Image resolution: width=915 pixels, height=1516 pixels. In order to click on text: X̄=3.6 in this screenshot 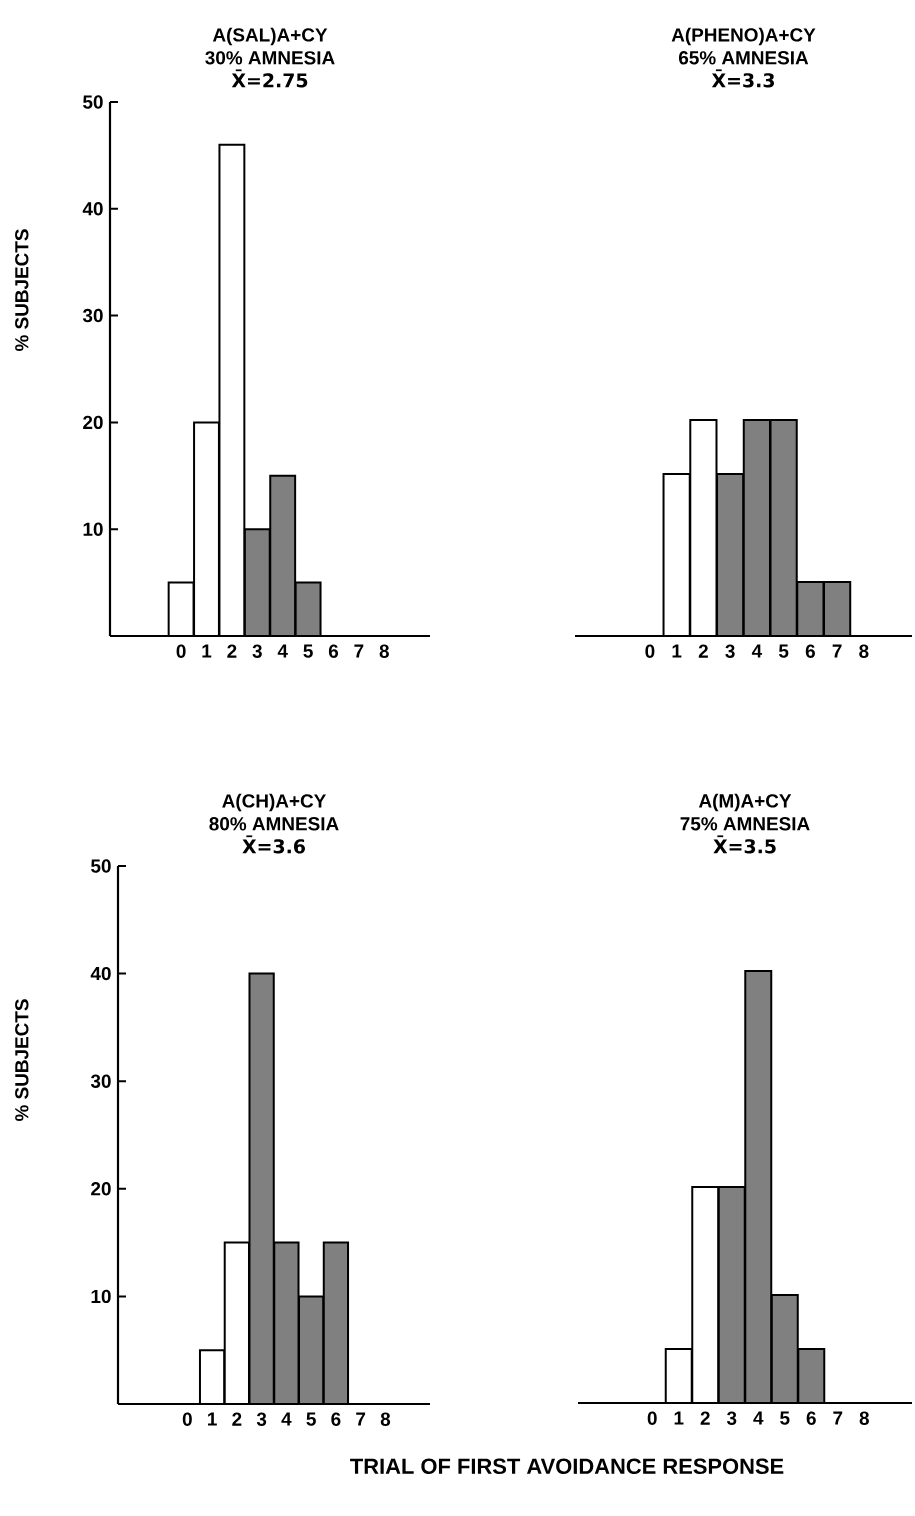, I will do `click(273, 844)`.